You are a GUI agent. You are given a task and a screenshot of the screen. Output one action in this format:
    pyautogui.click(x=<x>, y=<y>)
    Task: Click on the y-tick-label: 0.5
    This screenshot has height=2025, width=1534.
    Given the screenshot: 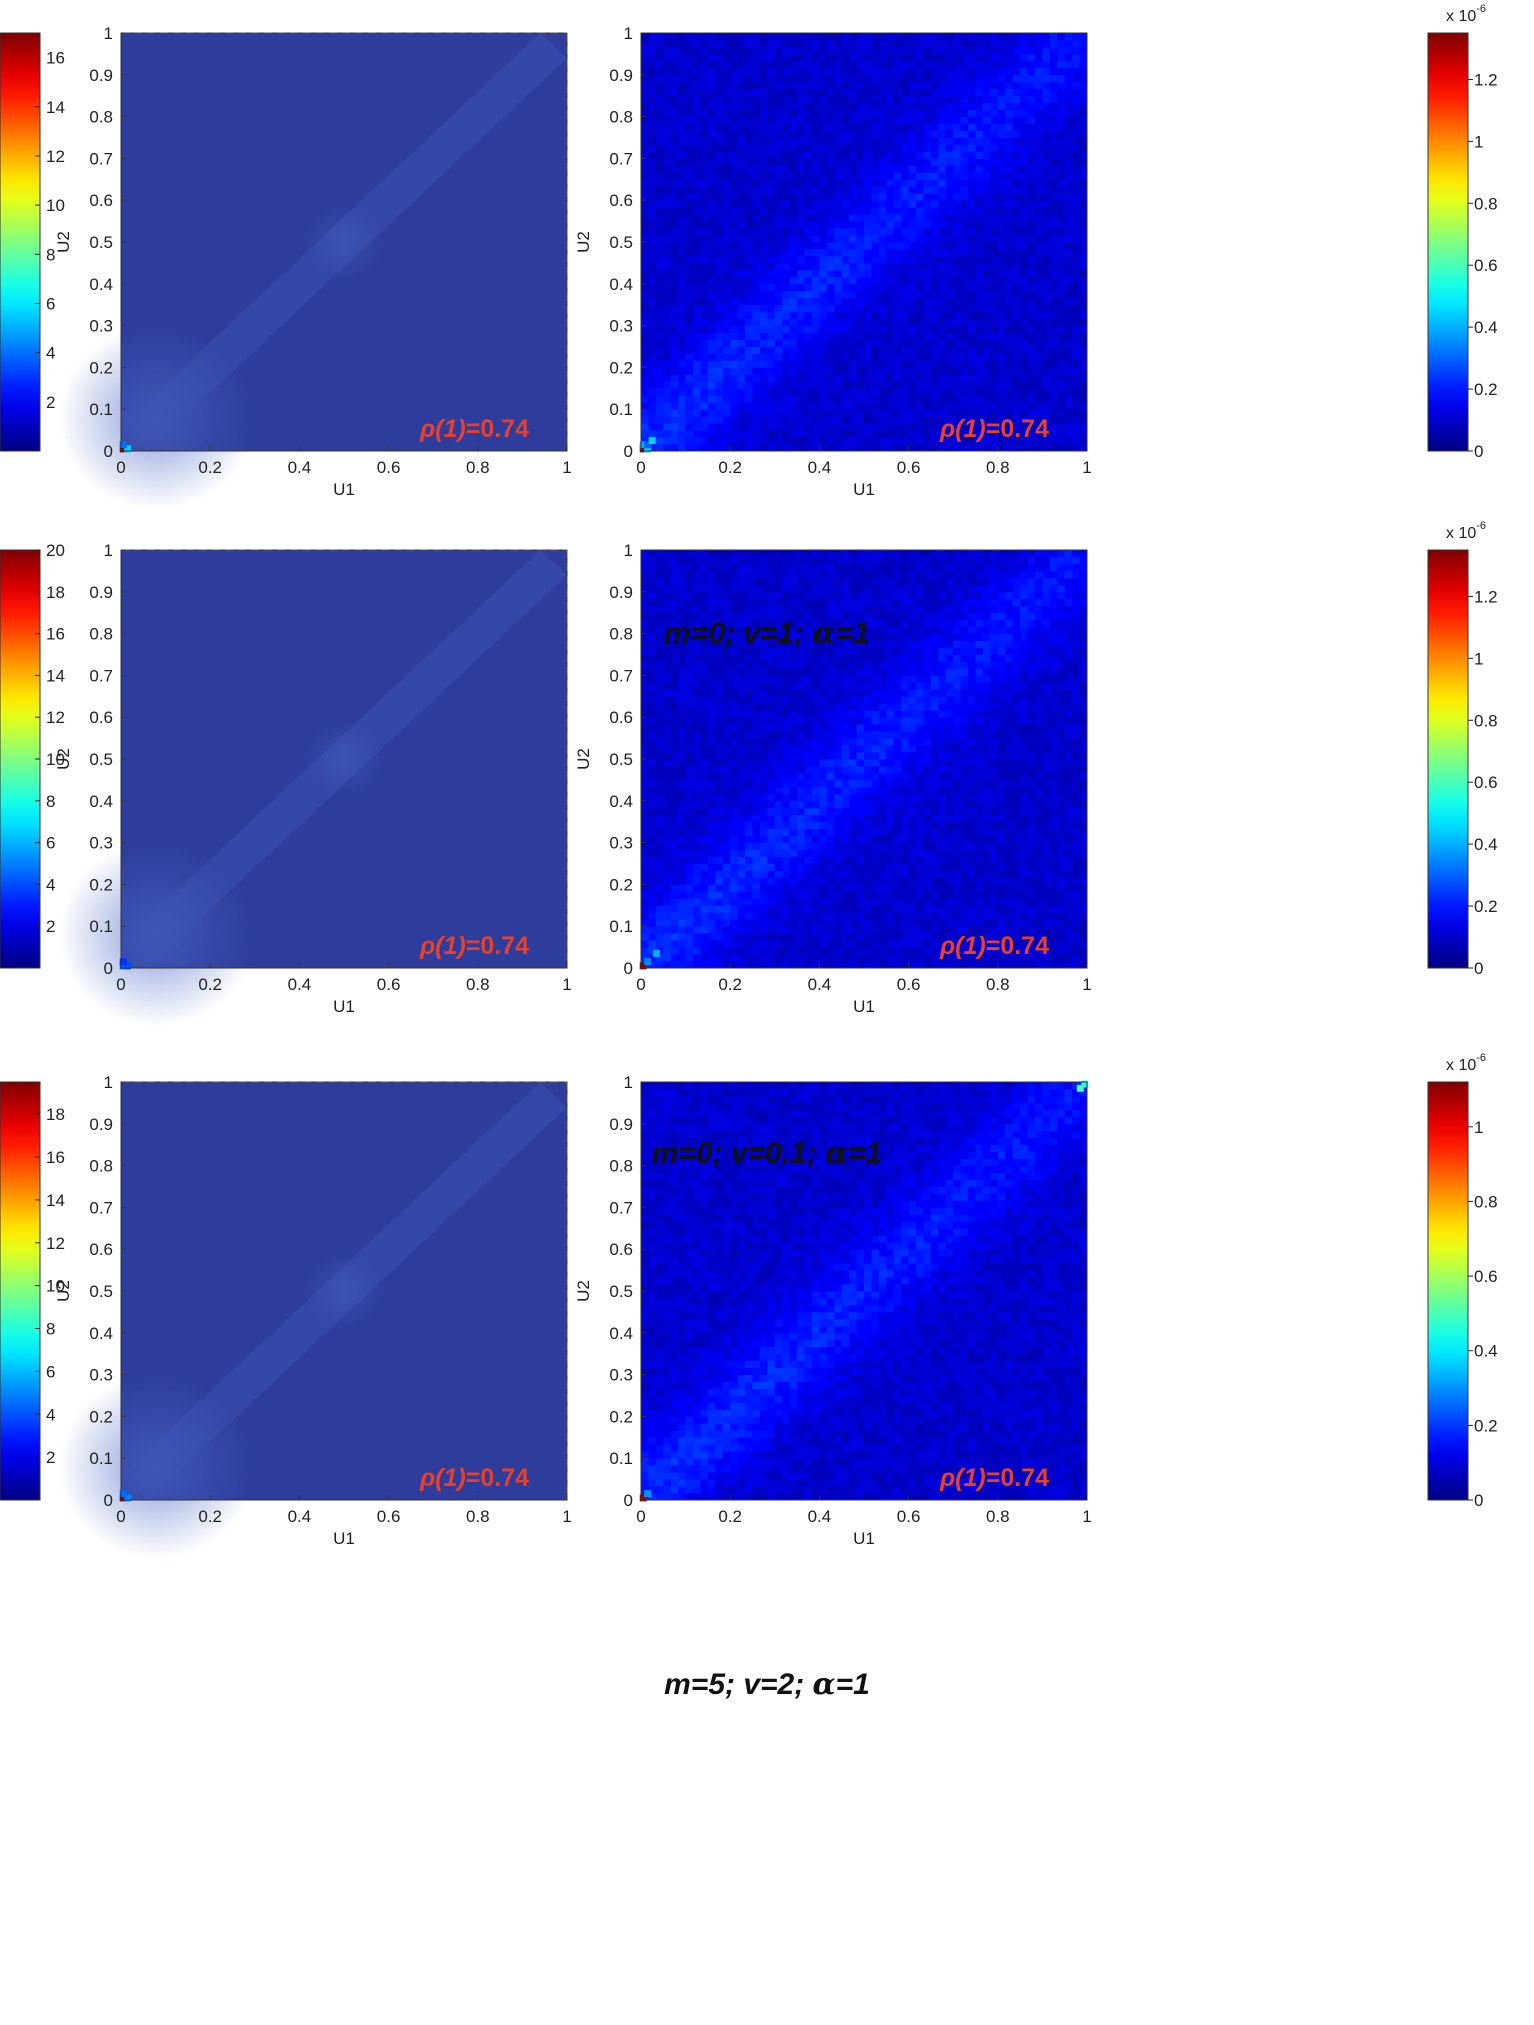 What is the action you would take?
    pyautogui.click(x=101, y=242)
    